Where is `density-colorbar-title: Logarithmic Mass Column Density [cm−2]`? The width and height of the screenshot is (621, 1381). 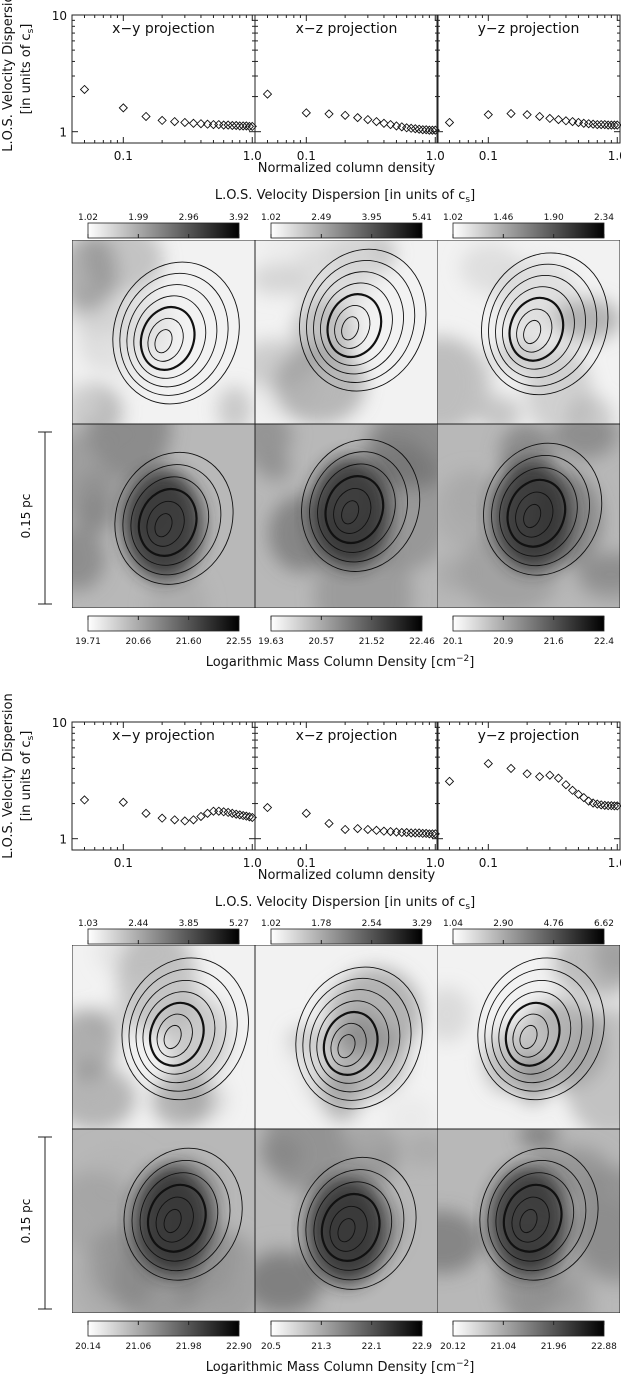 density-colorbar-title: Logarithmic Mass Column Density [cm−2] is located at coordinates (340, 1367).